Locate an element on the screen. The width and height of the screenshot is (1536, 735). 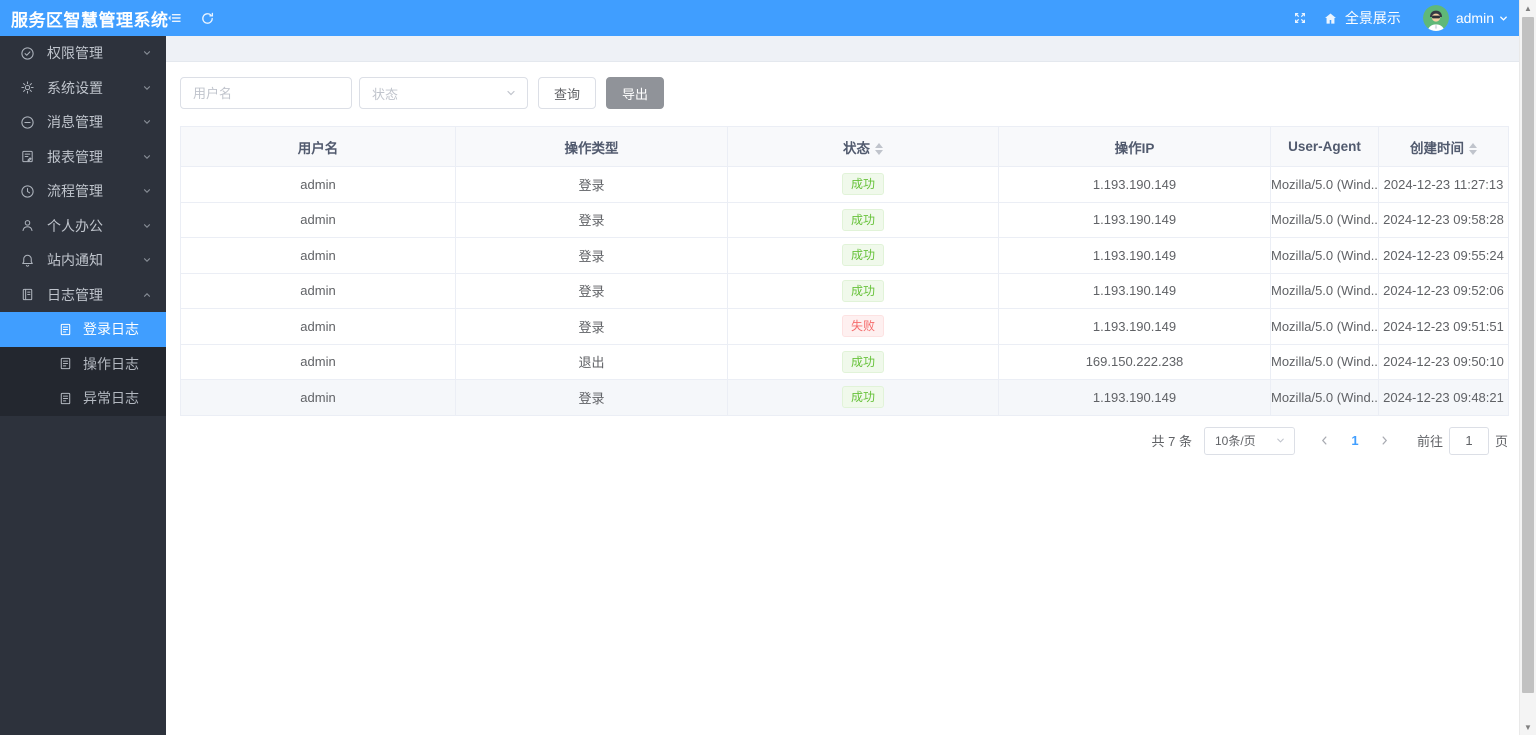
home-icon is located at coordinates (1330, 18).